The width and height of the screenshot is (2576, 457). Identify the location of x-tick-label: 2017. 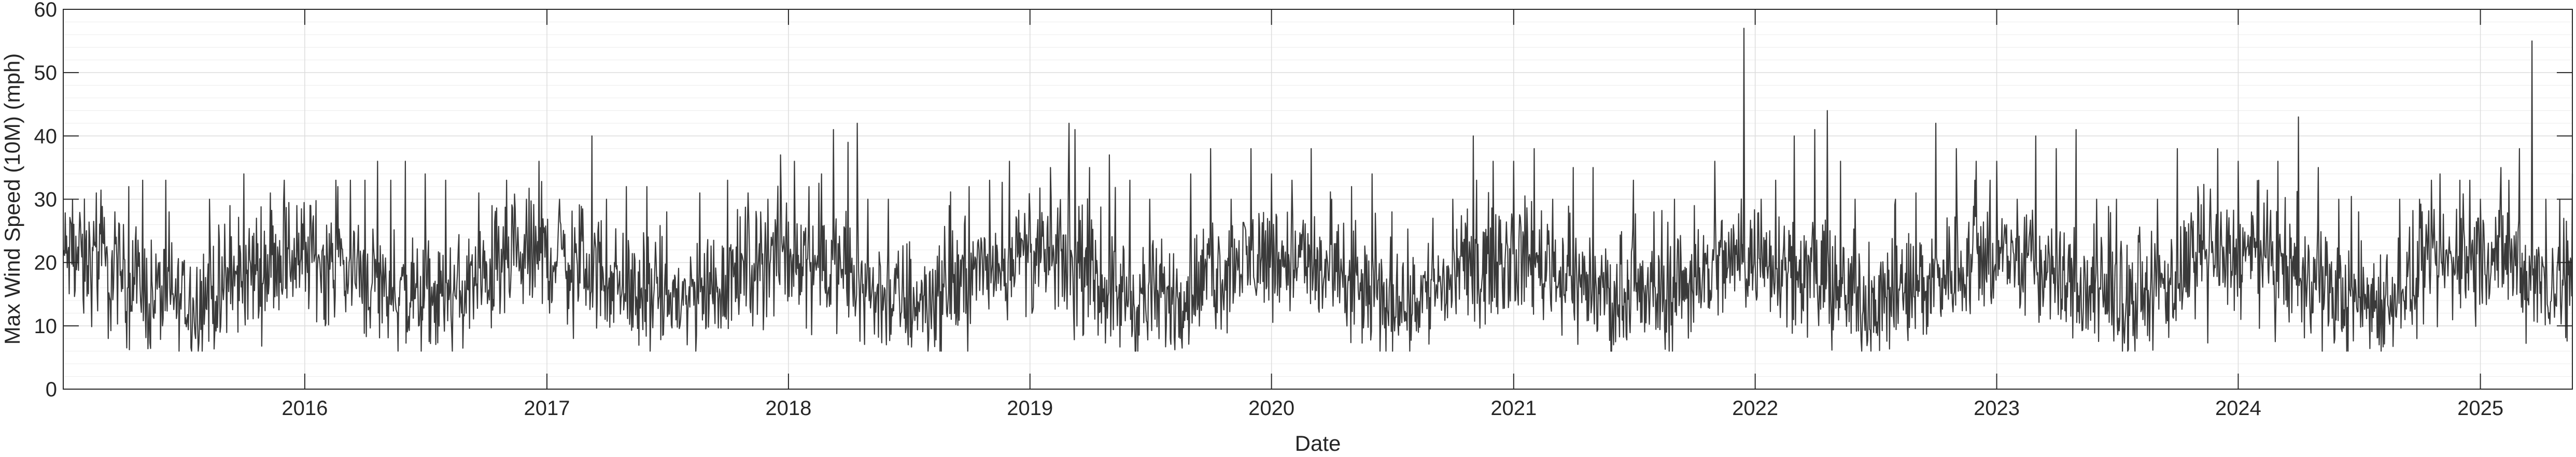
(547, 408).